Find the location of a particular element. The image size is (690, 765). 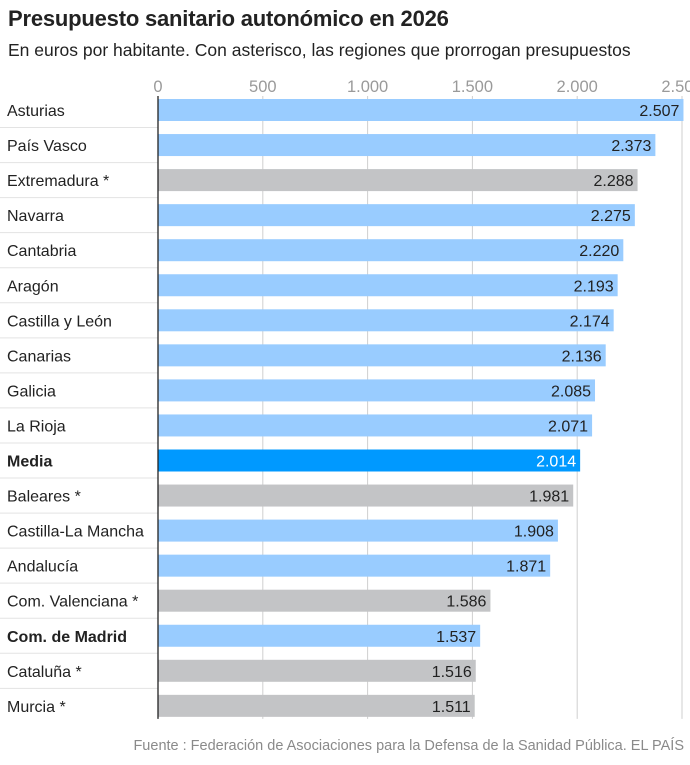

x-tick-label: 500 is located at coordinates (263, 87).